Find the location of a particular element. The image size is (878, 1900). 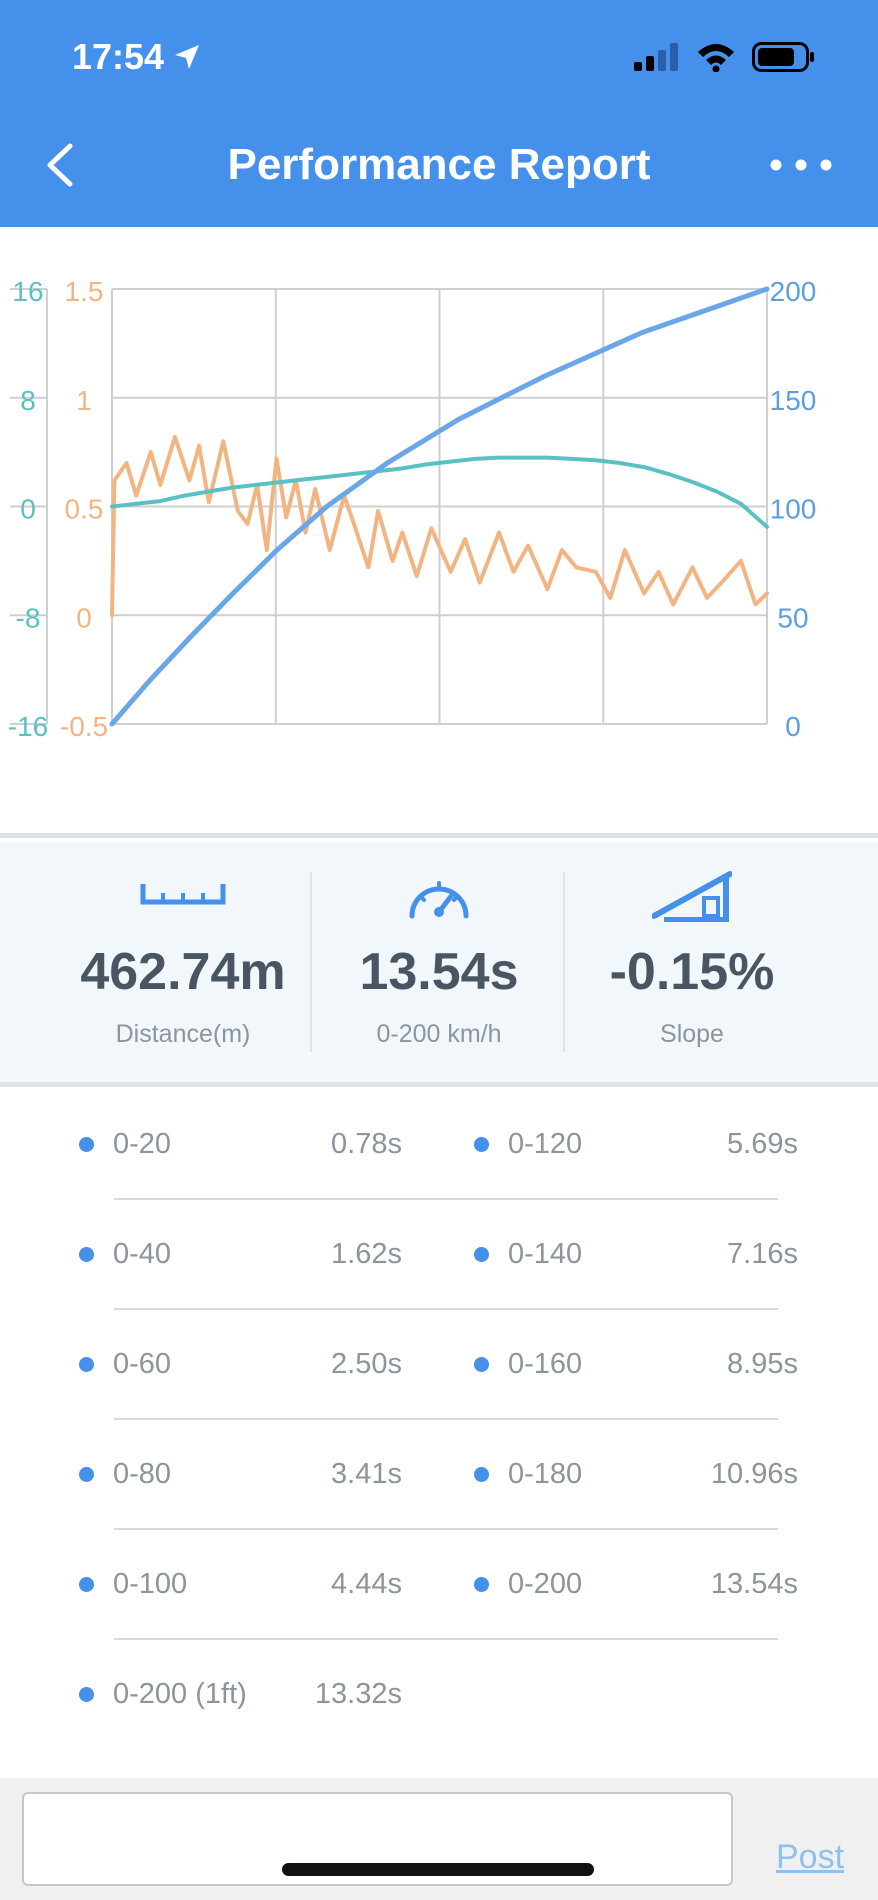

location-arrow-icon is located at coordinates (187, 57).